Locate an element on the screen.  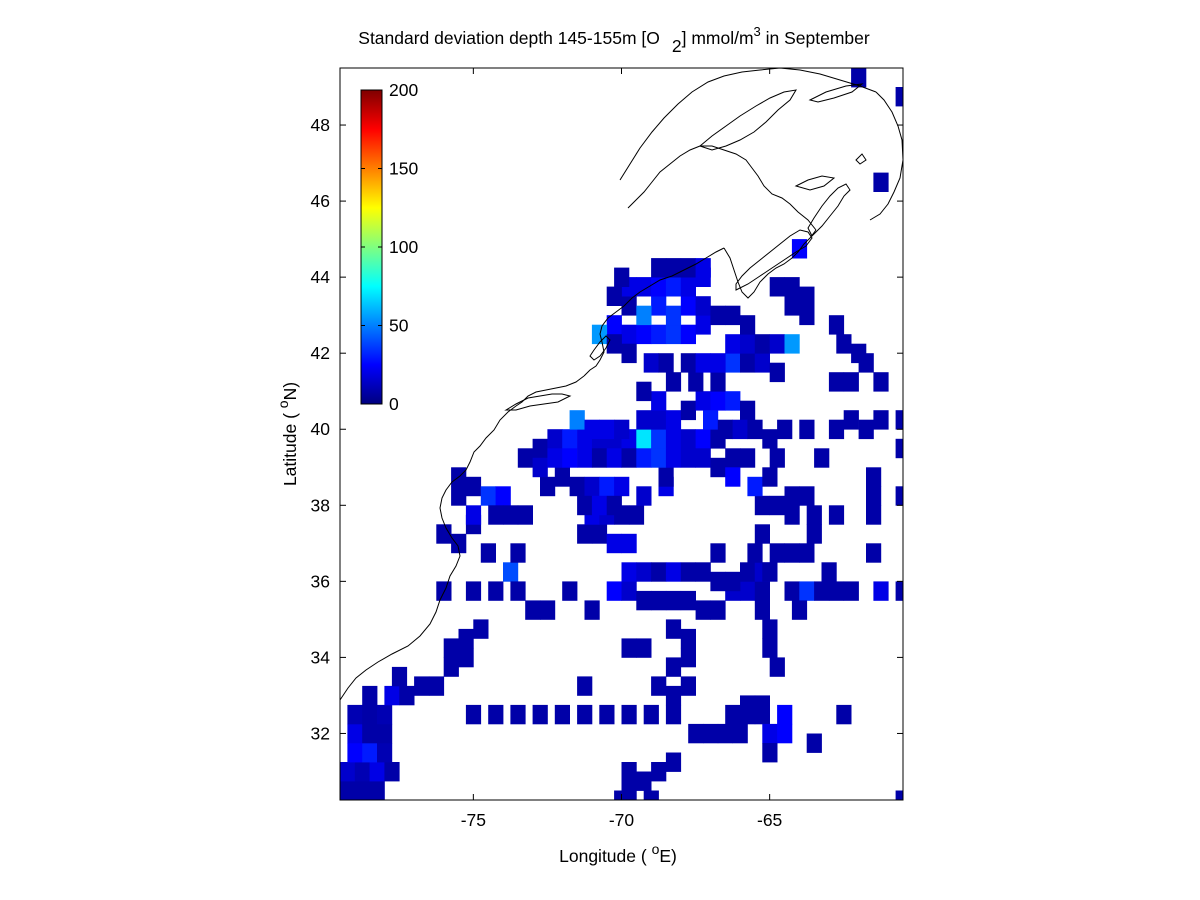
y-tick-label: 42 is located at coordinates (320, 353).